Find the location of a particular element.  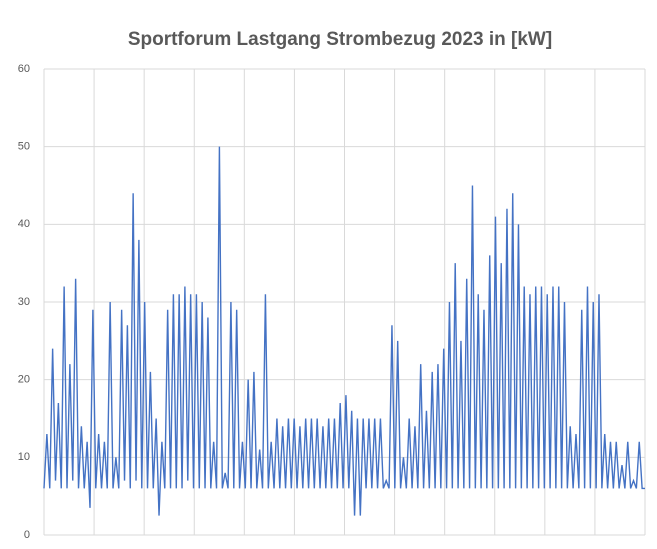

y-tick-label: 30 is located at coordinates (24, 302).